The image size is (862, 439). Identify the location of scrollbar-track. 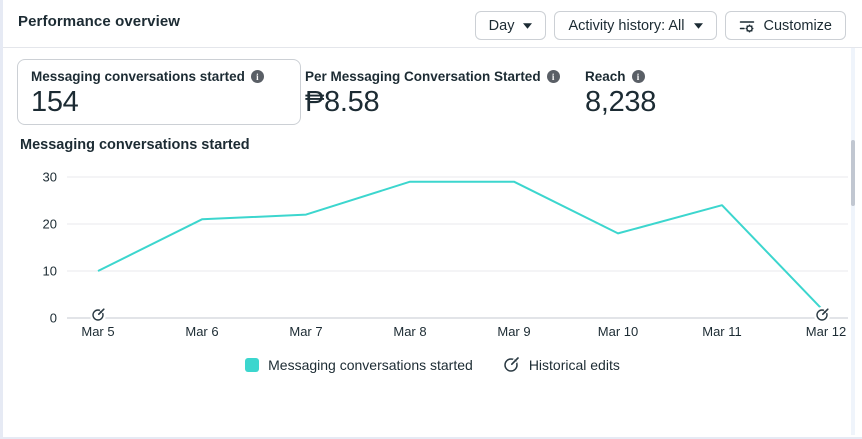
(853, 241).